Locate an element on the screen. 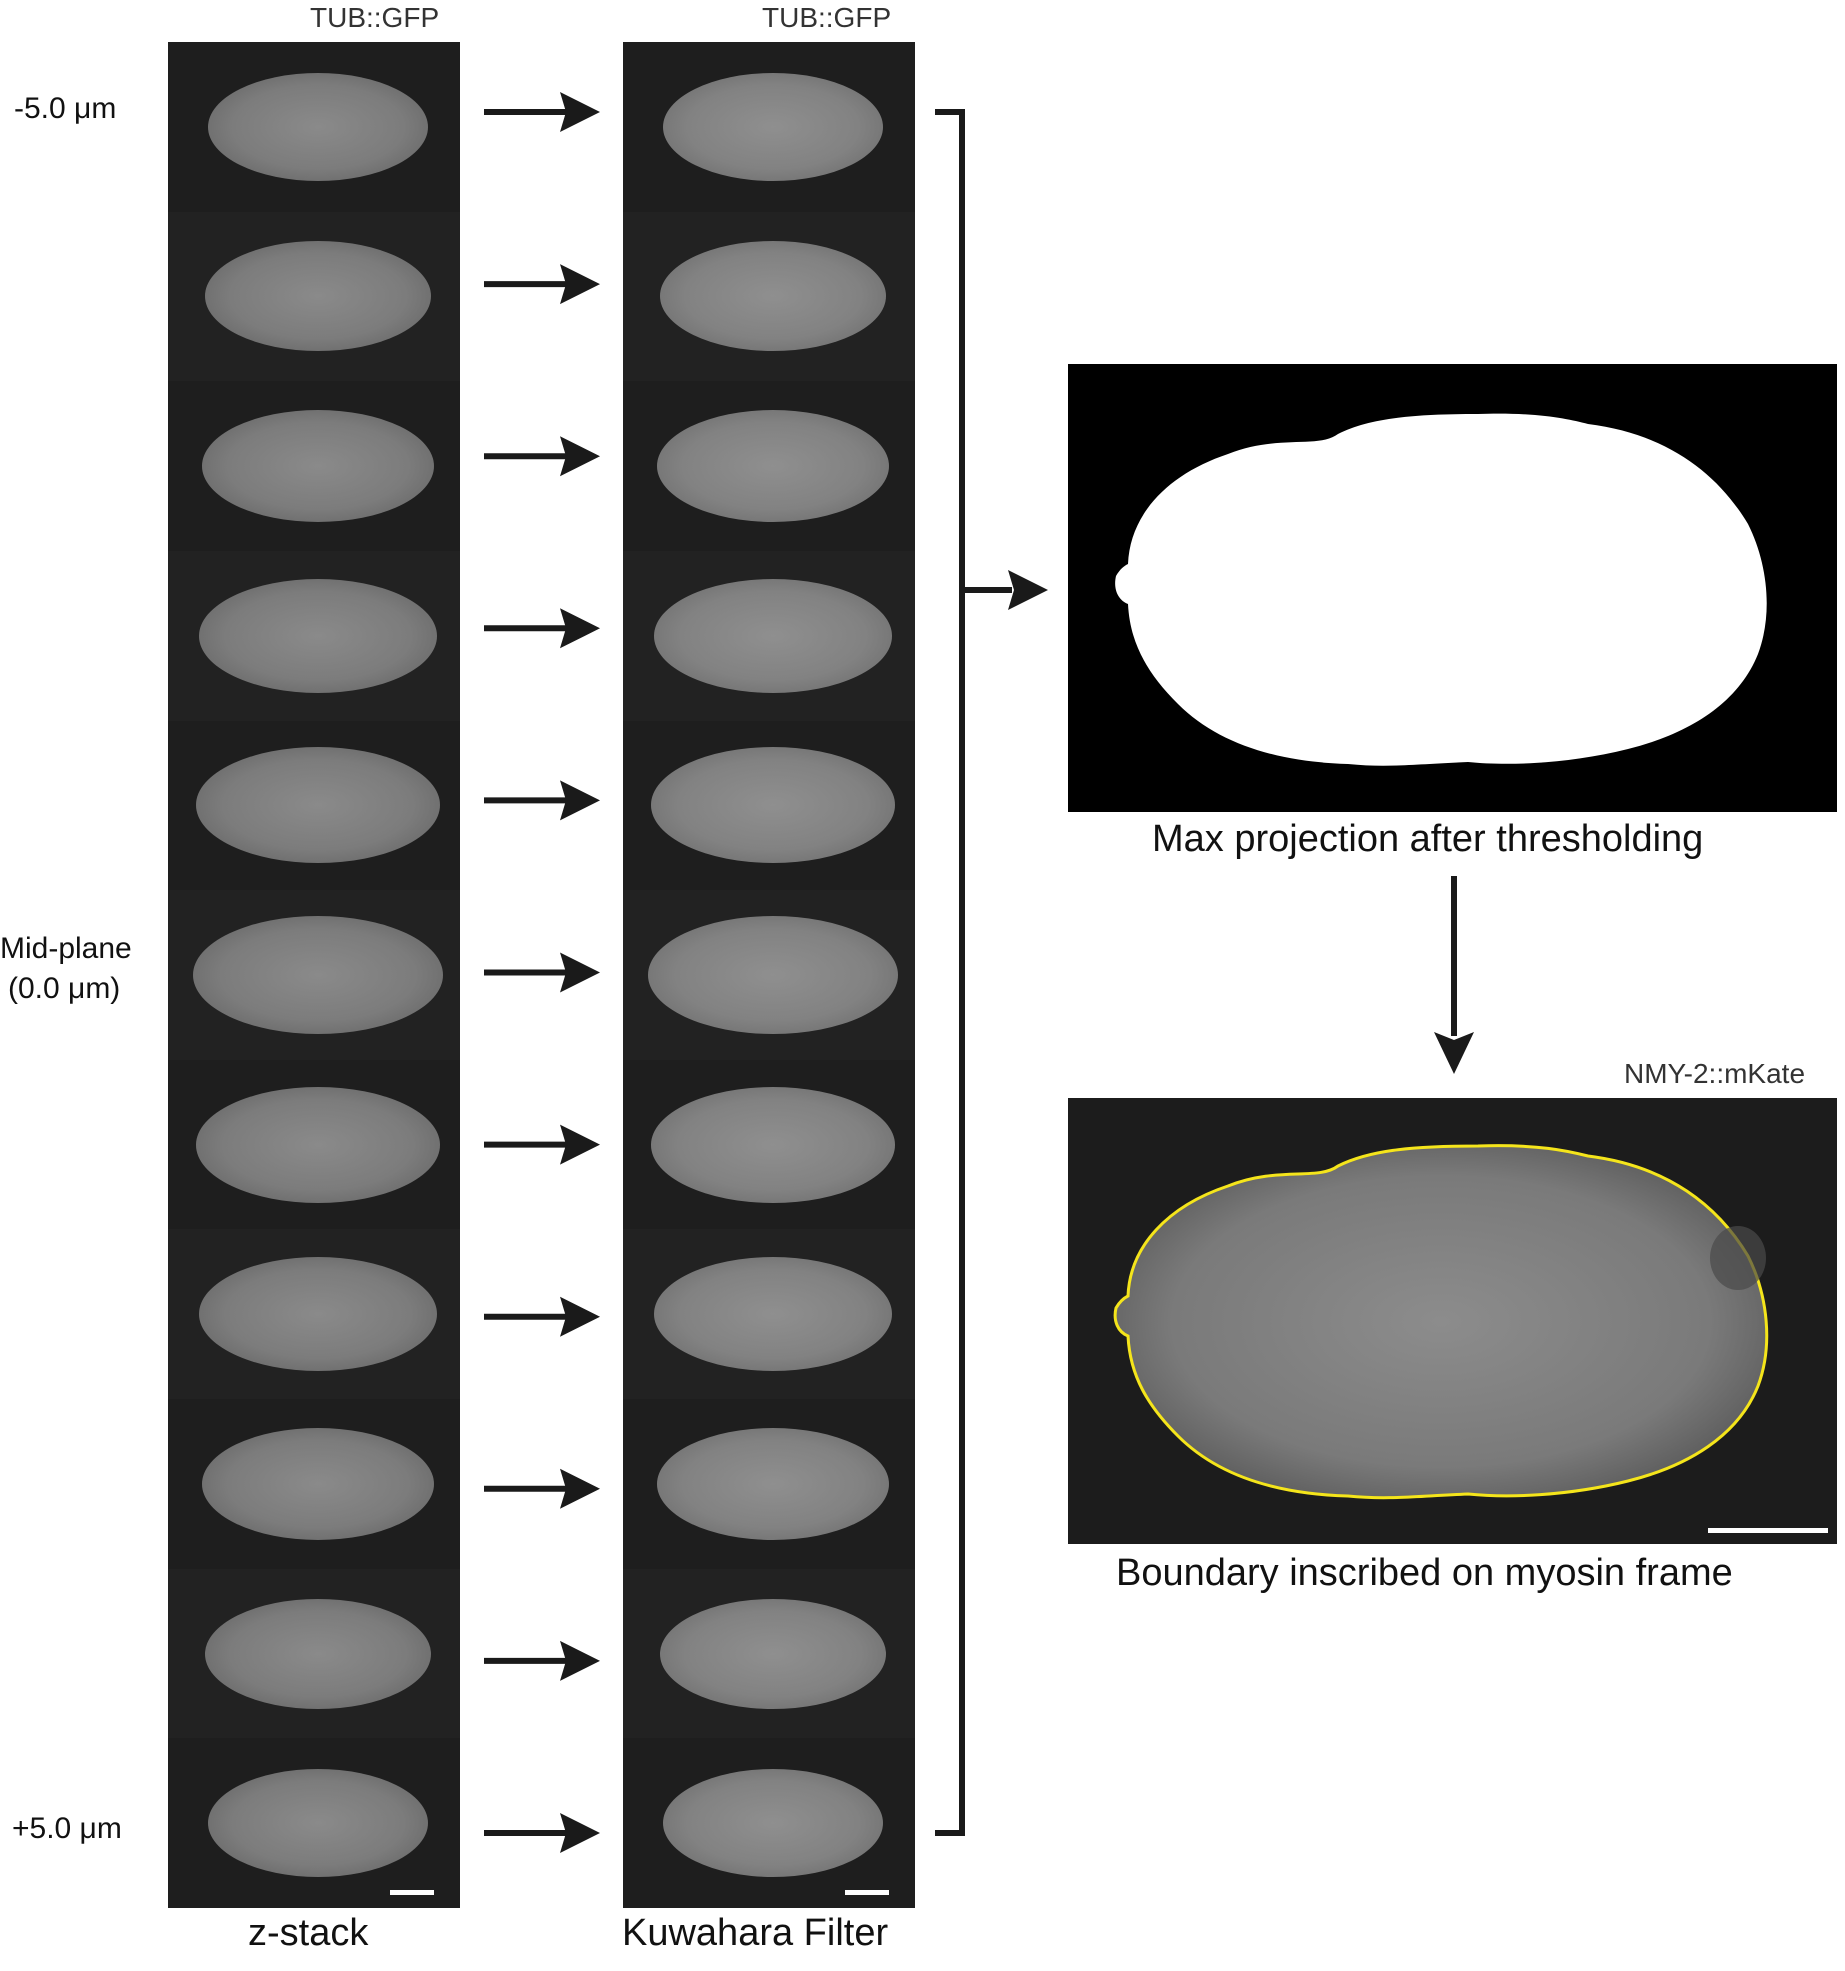 This screenshot has width=1845, height=1971. kuwahara-header: TUB::GFP is located at coordinates (827, 17).